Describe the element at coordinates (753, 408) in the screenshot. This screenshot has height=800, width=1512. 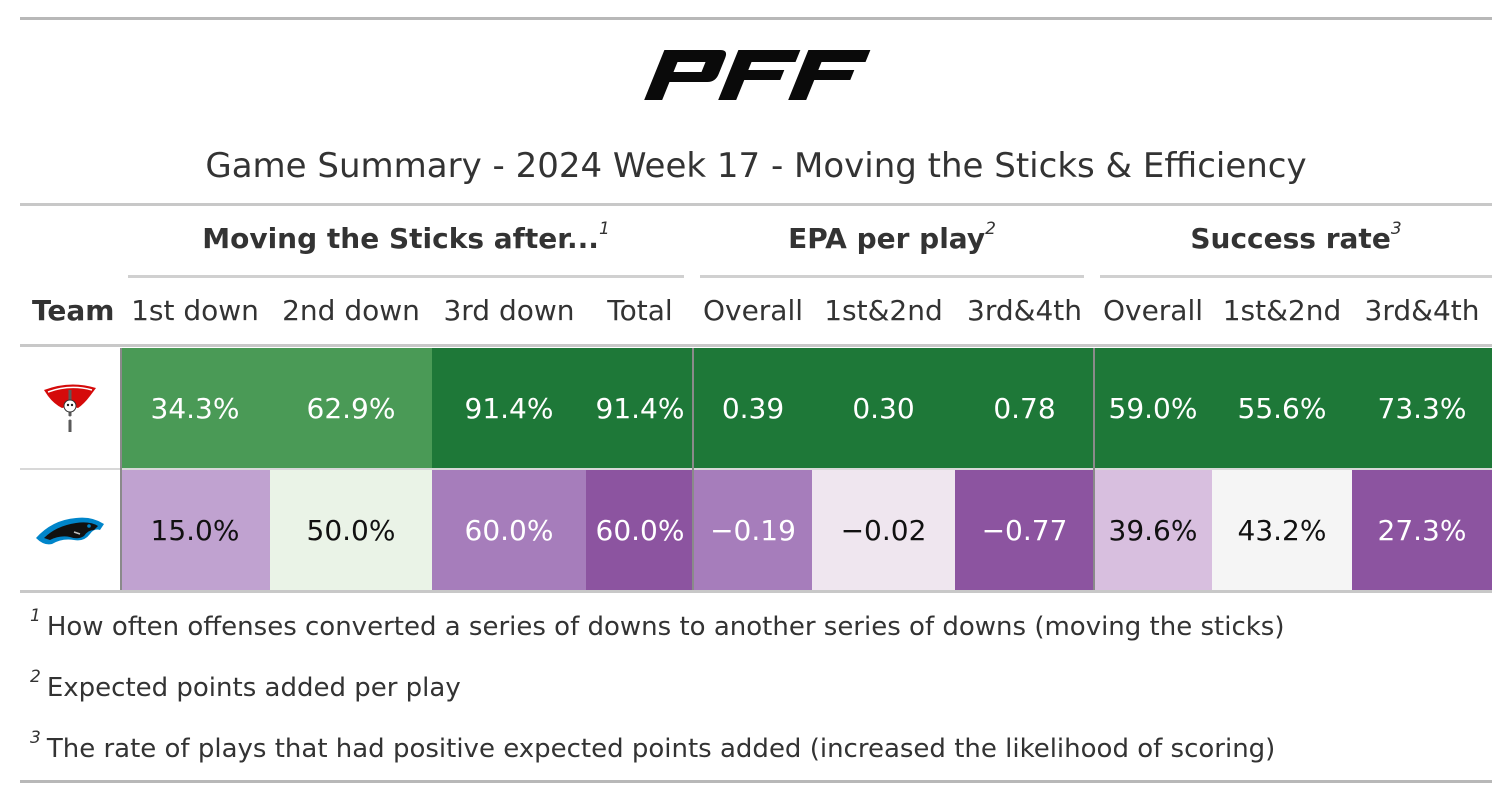
I see `table-cell: 0.39` at that location.